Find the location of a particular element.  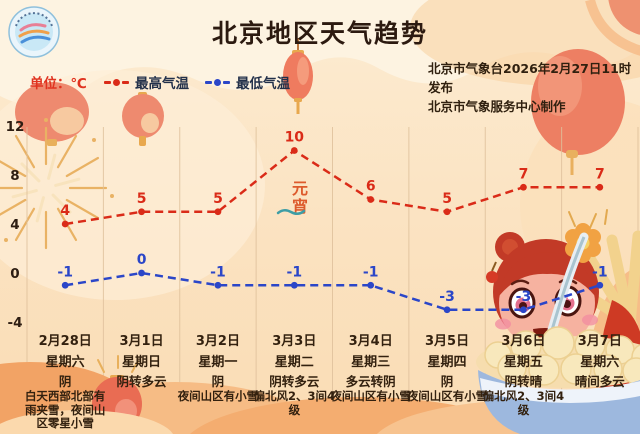

mascot-illustration is located at coordinates (558, 321).